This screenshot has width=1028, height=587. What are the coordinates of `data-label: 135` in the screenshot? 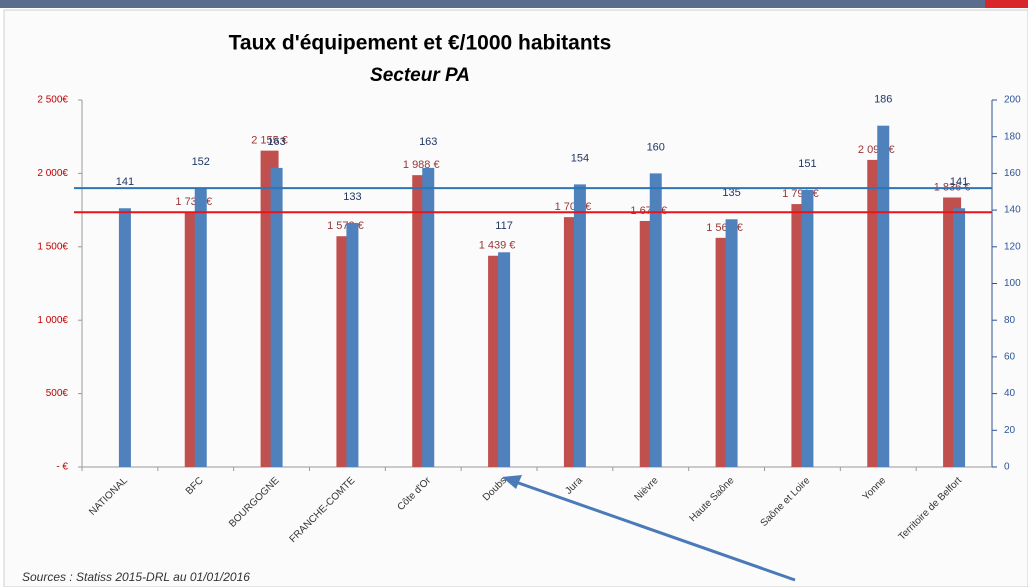 It's located at (731, 193).